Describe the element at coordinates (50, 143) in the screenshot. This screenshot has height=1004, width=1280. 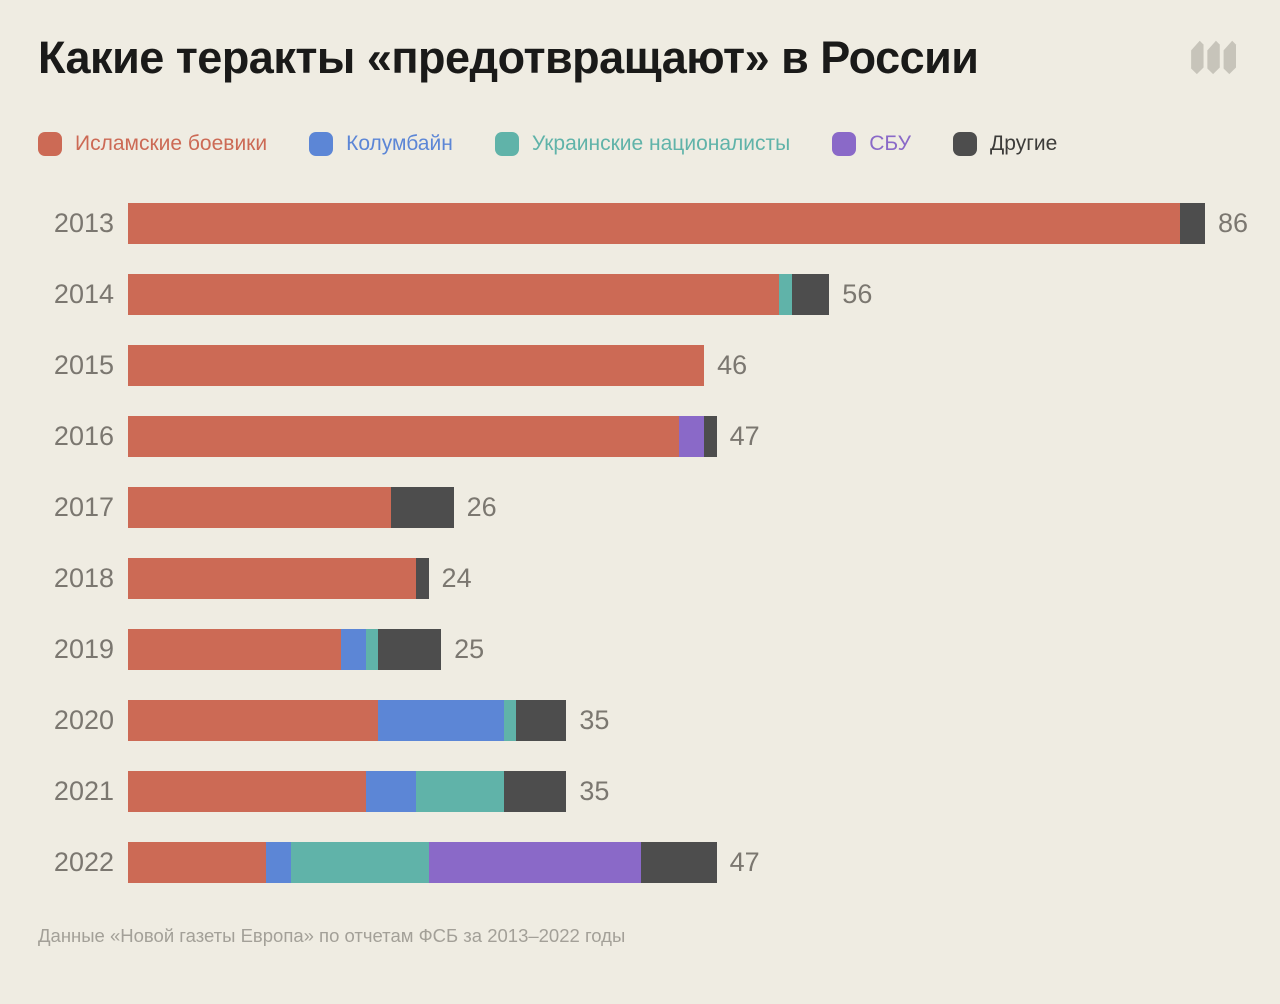
I see `islamic-swatch-icon` at that location.